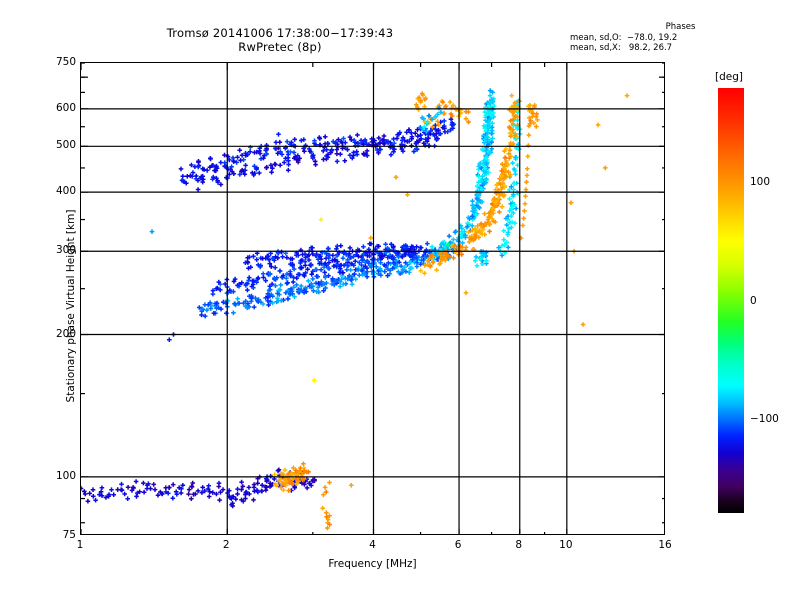 The height and width of the screenshot is (600, 800). I want to click on colorbar, so click(731, 300).